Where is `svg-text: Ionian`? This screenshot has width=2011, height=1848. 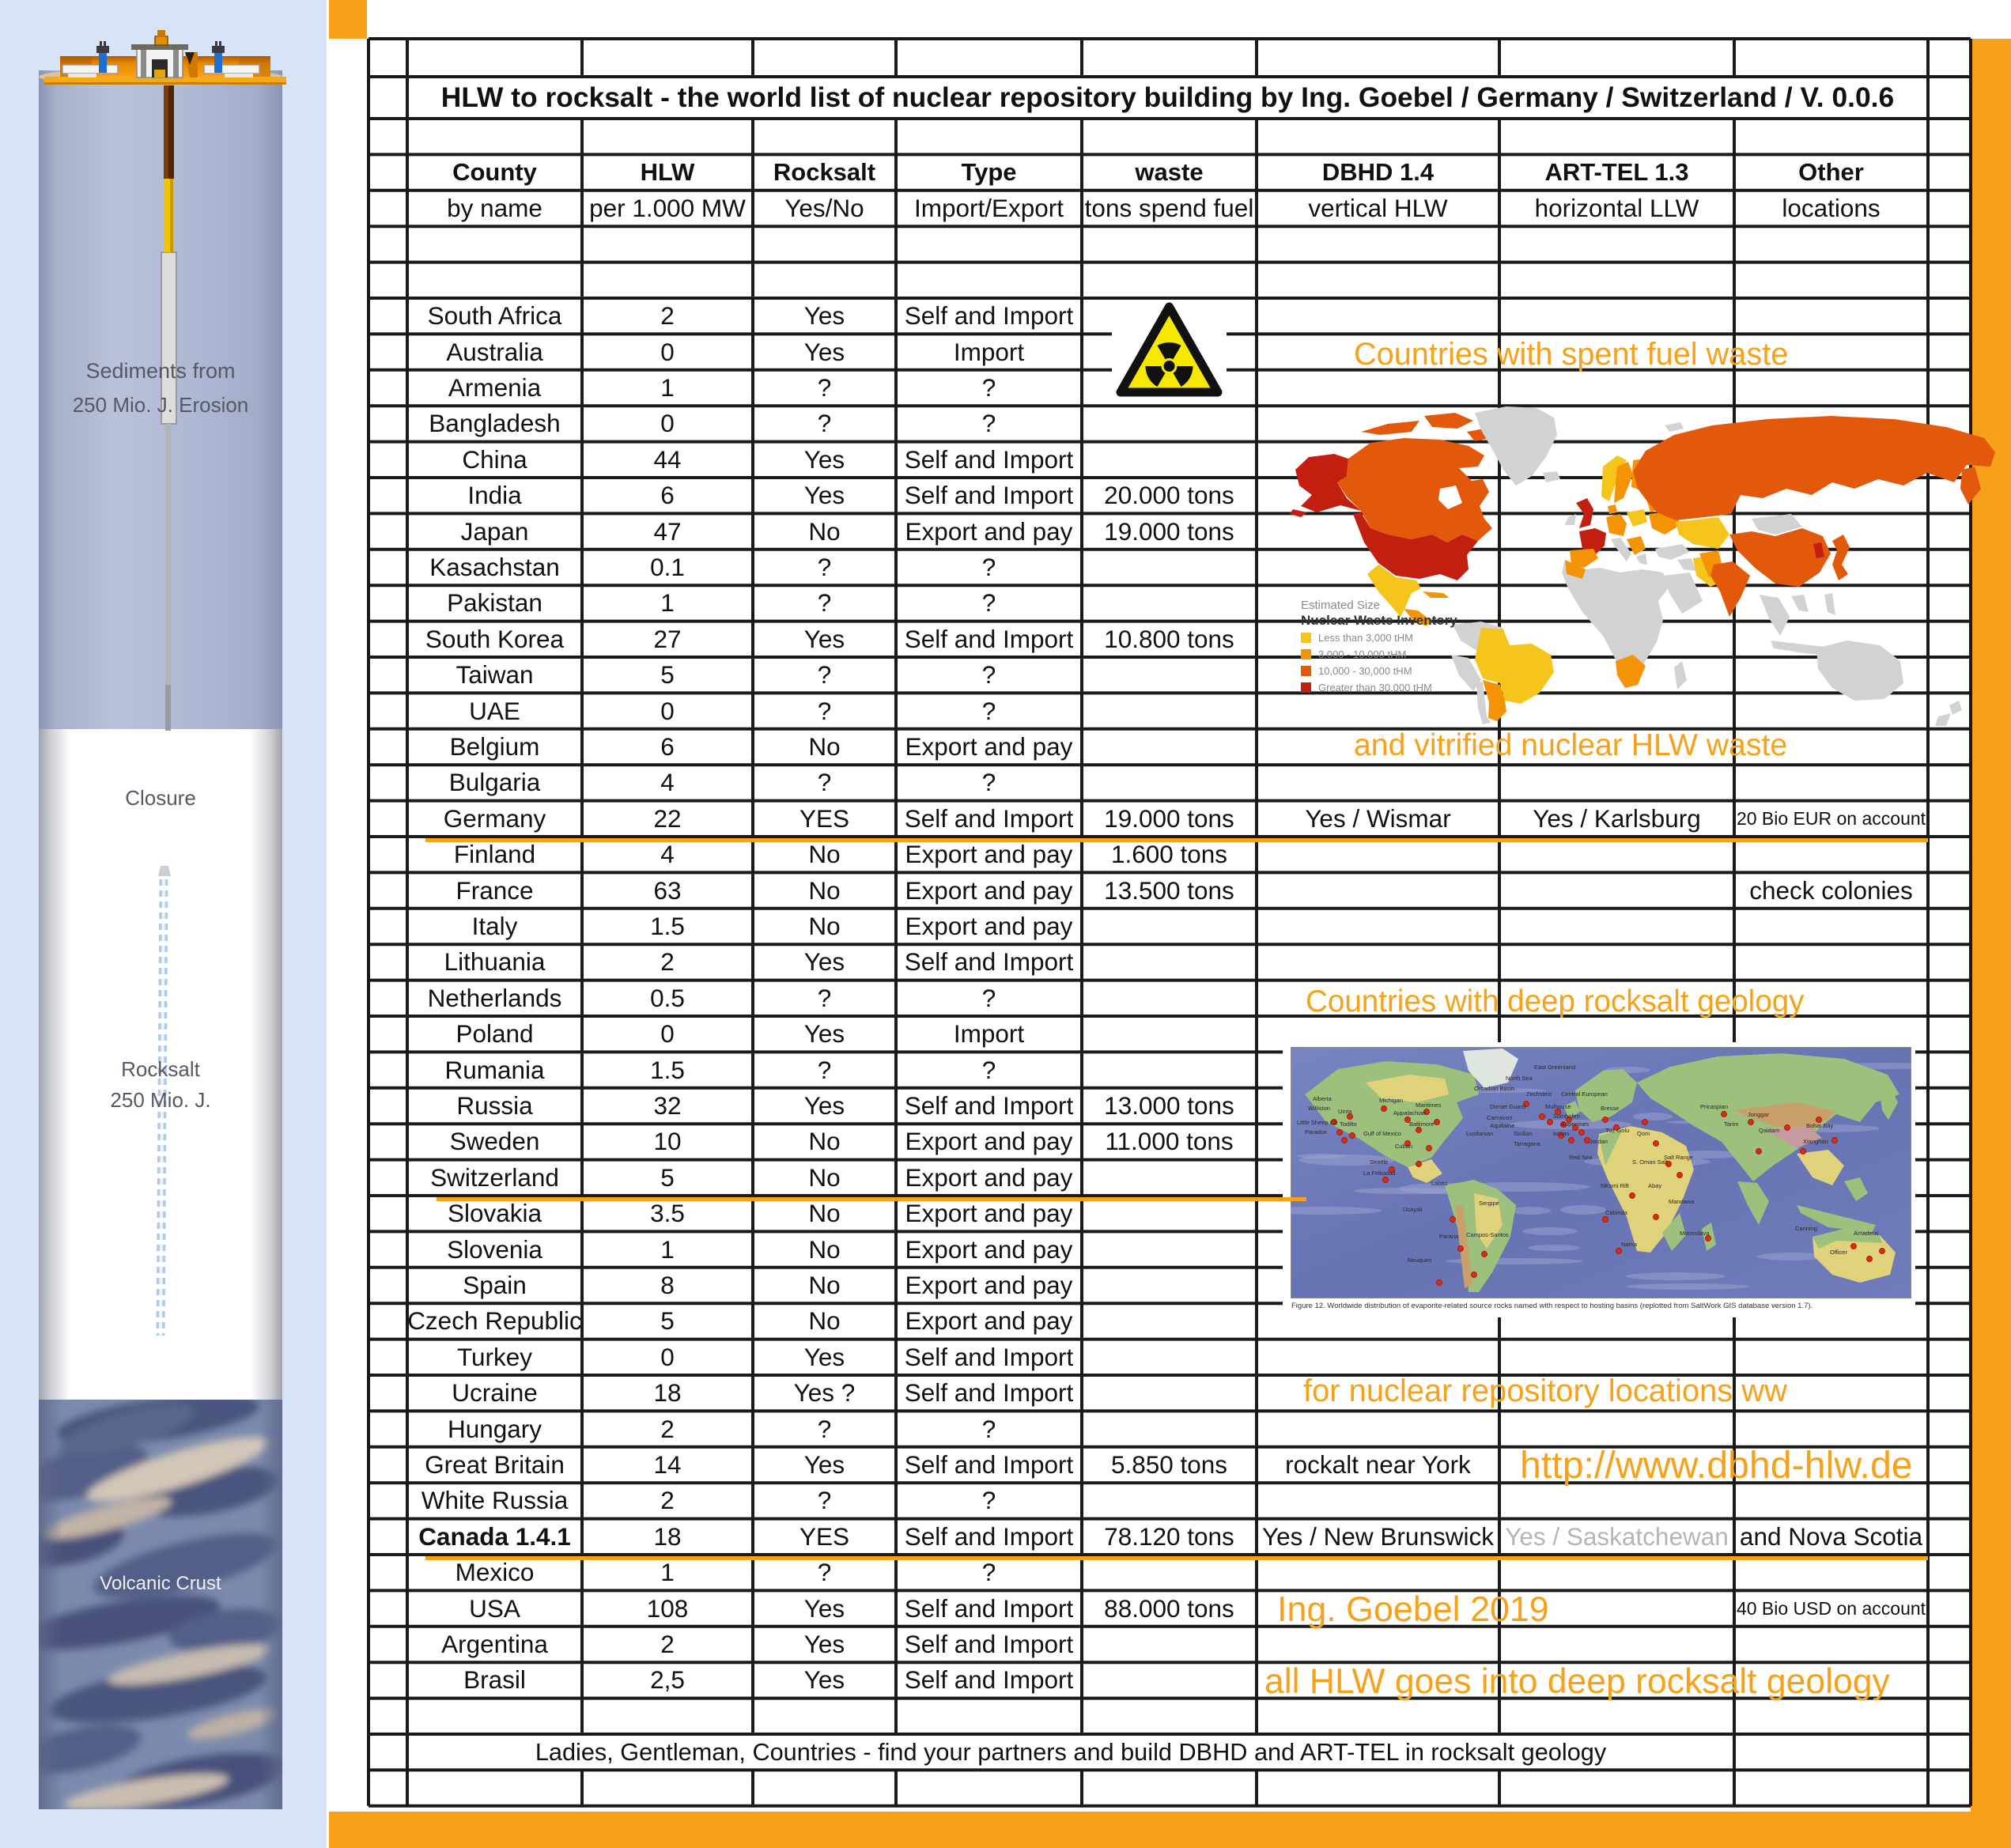 svg-text: Ionian is located at coordinates (1561, 1133).